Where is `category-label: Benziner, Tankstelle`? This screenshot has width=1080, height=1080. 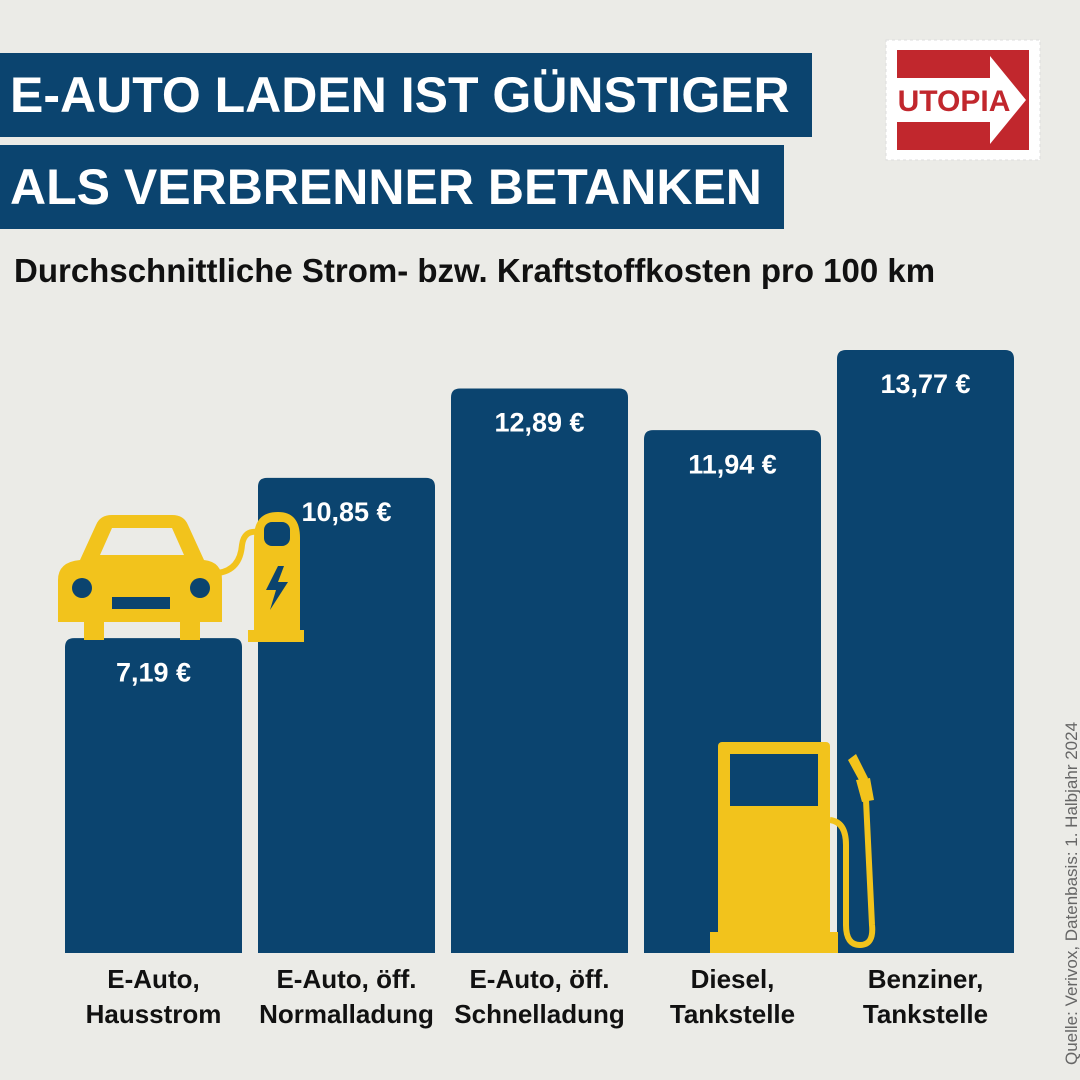 category-label: Benziner, Tankstelle is located at coordinates (925, 996).